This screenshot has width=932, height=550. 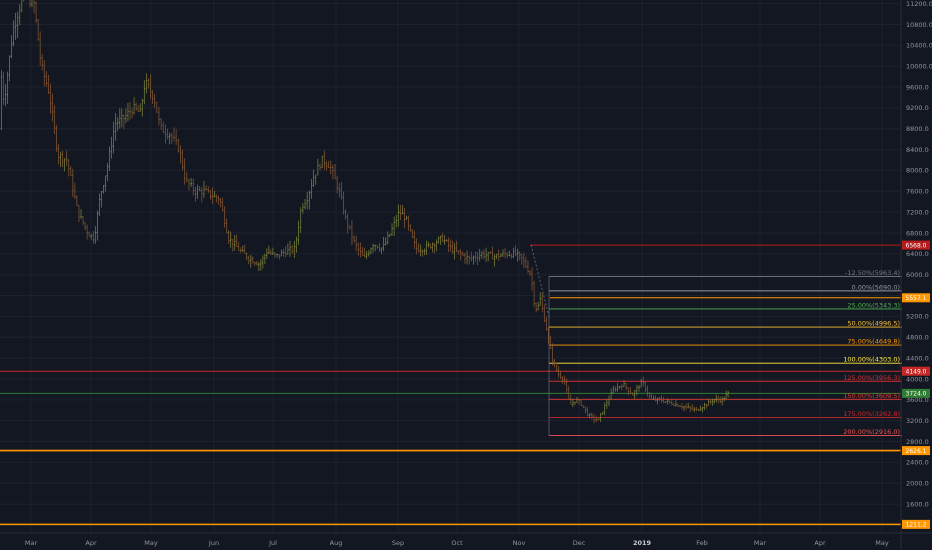 What do you see at coordinates (917, 171) in the screenshot?
I see `price-tick-label: 8000.0` at bounding box center [917, 171].